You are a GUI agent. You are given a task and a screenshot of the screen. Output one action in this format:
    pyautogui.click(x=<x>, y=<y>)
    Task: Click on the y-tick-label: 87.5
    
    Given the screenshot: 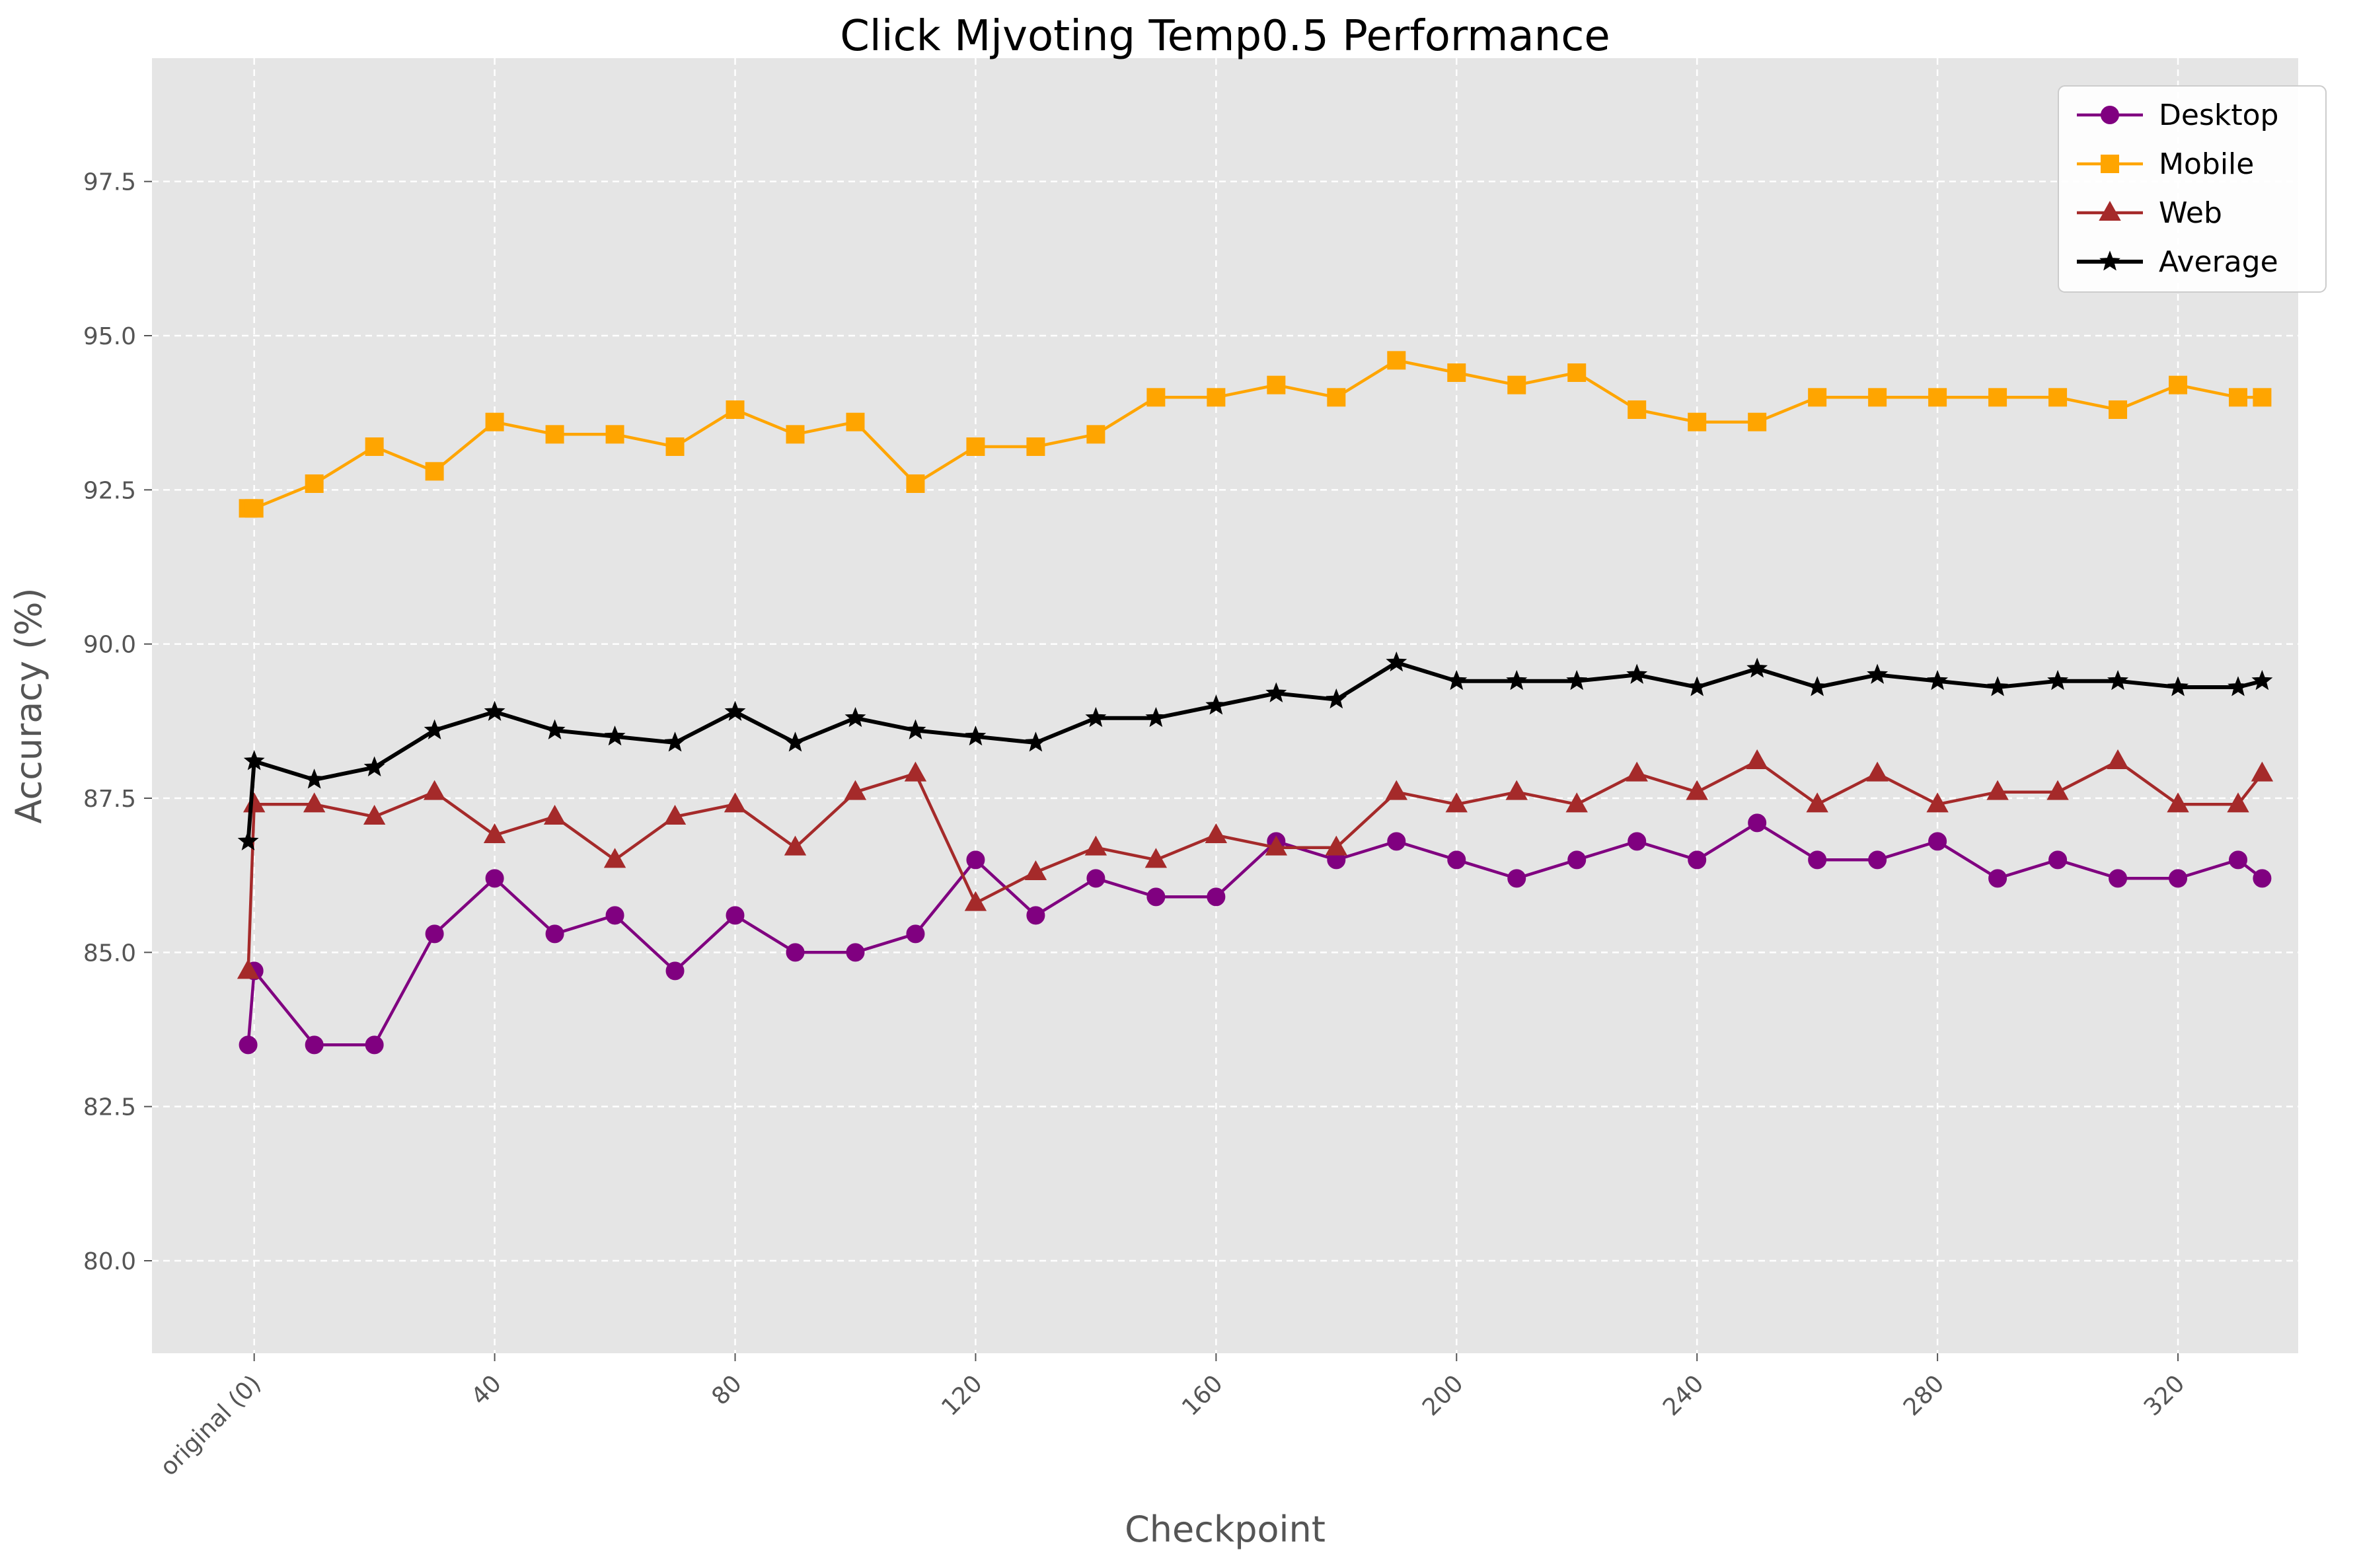 What is the action you would take?
    pyautogui.click(x=109, y=800)
    